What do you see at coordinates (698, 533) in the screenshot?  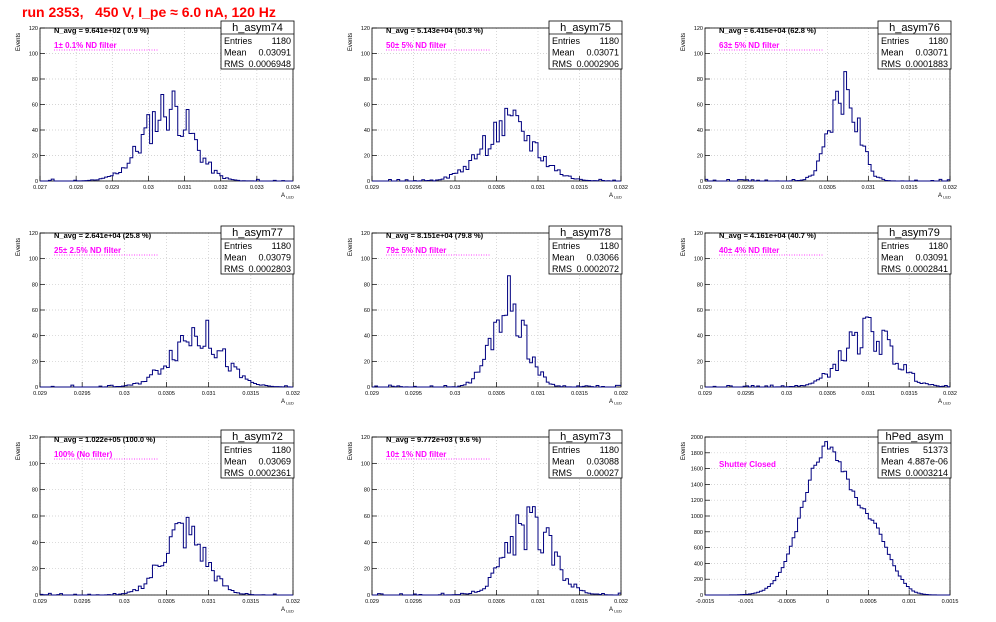 I see `y-tick-label: 800` at bounding box center [698, 533].